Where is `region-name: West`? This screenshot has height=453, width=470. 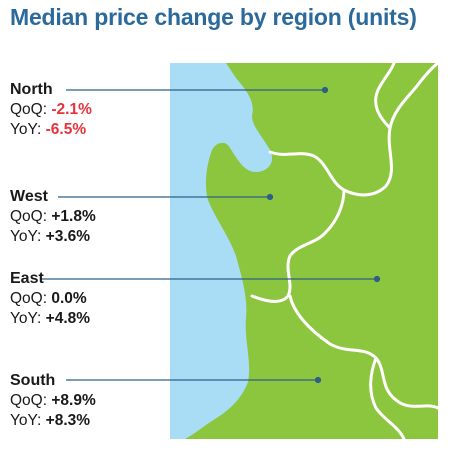
region-name: West is located at coordinates (29, 196).